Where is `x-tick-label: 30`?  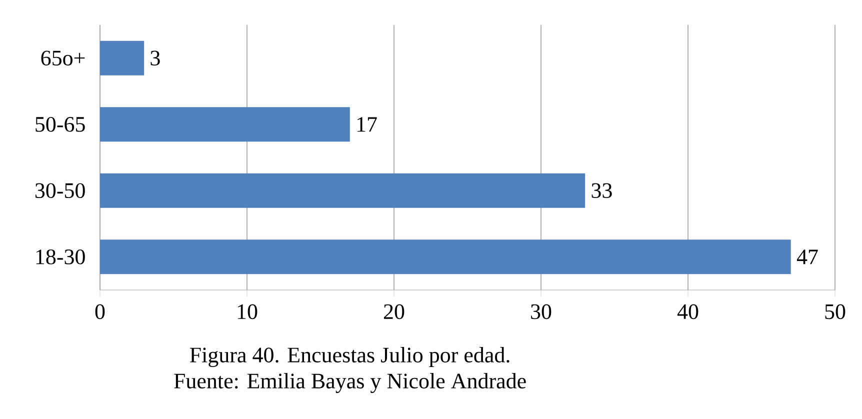 x-tick-label: 30 is located at coordinates (541, 312).